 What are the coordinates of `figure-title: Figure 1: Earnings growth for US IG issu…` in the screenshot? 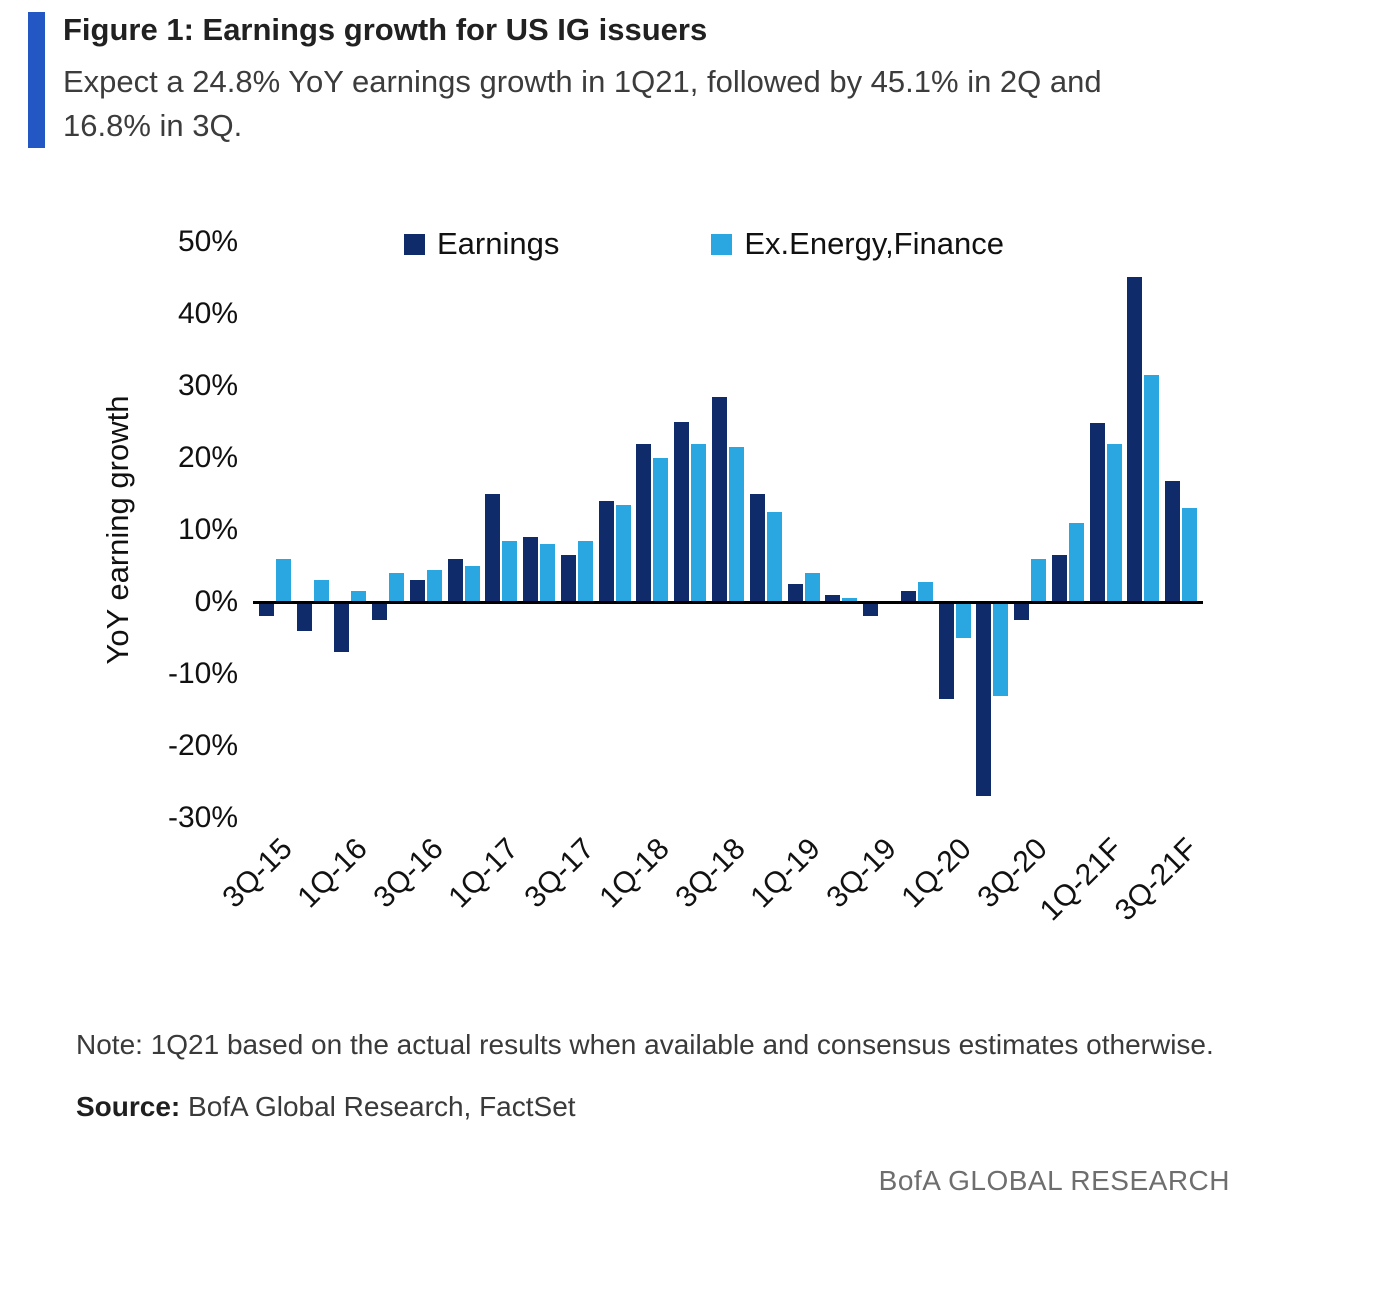 It's located at (385, 29).